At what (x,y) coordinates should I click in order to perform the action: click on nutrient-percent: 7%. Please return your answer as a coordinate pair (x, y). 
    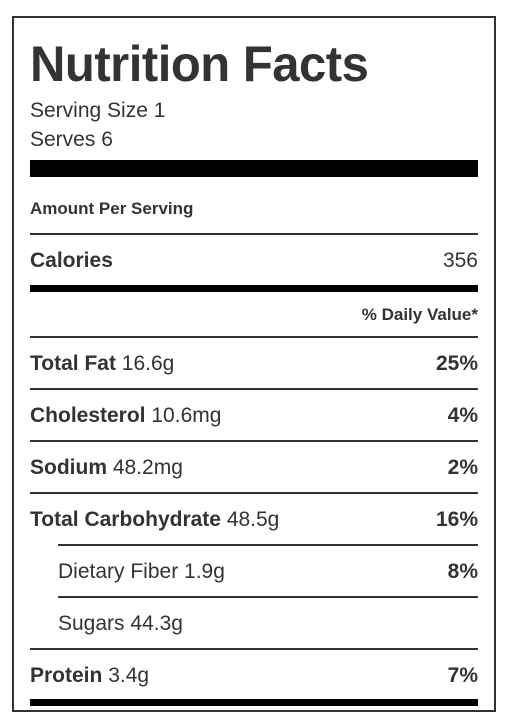
    Looking at the image, I should click on (462, 675).